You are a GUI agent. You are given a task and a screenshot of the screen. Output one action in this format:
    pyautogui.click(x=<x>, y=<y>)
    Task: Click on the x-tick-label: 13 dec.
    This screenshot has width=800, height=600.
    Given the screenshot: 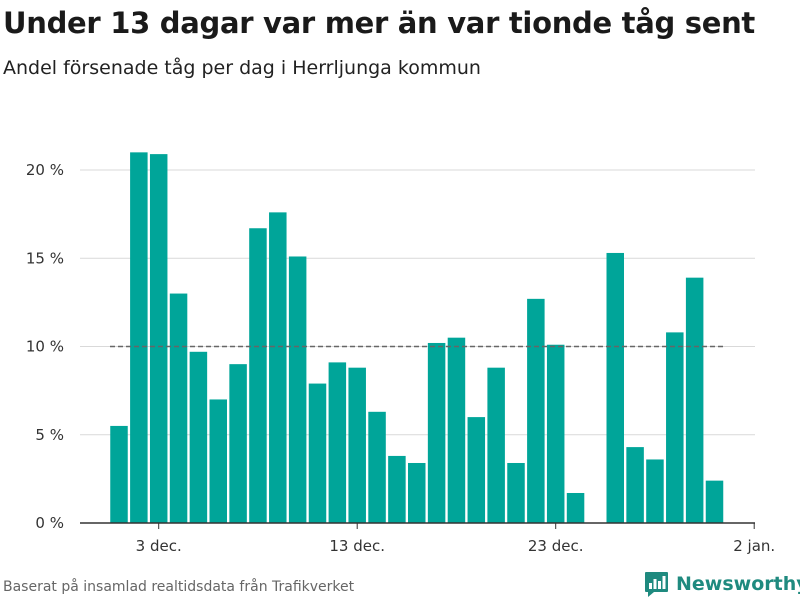 What is the action you would take?
    pyautogui.click(x=357, y=546)
    